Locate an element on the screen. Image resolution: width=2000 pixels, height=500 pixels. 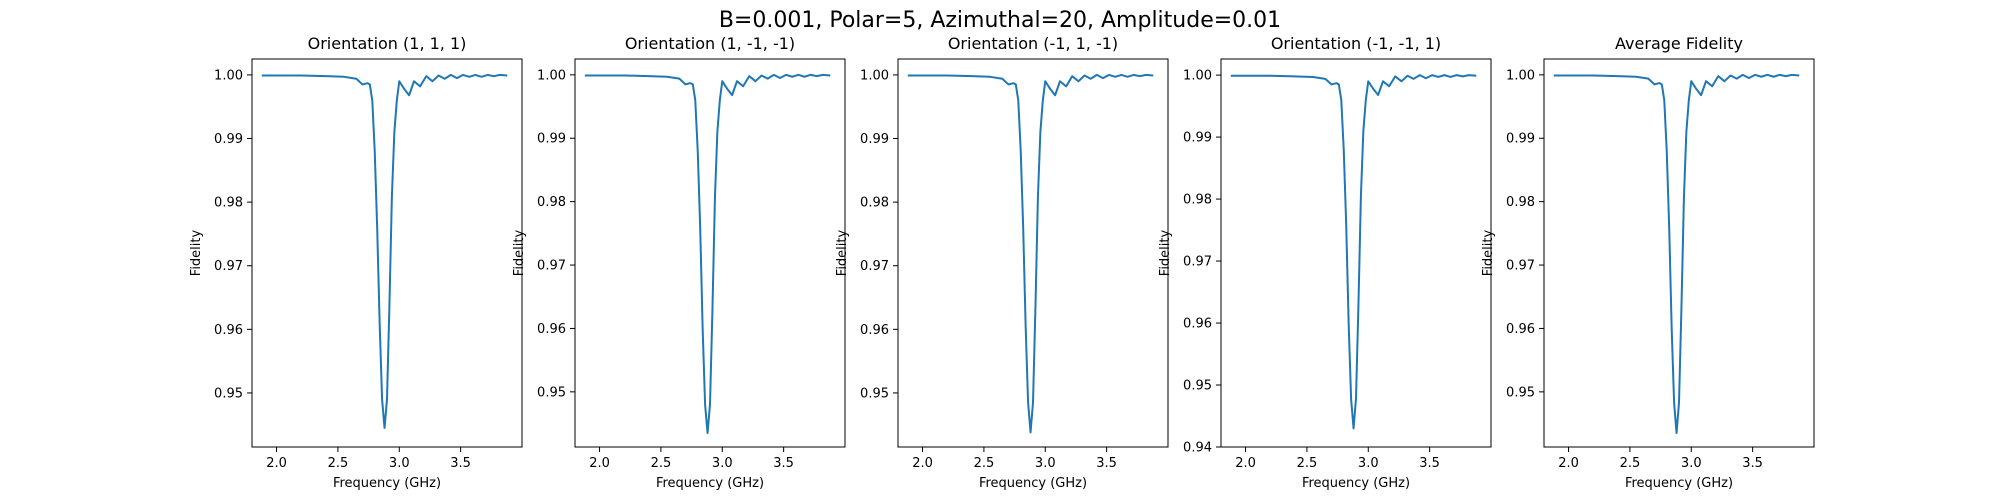
subplot-title: Orientation (1, -1, -1) is located at coordinates (710, 43).